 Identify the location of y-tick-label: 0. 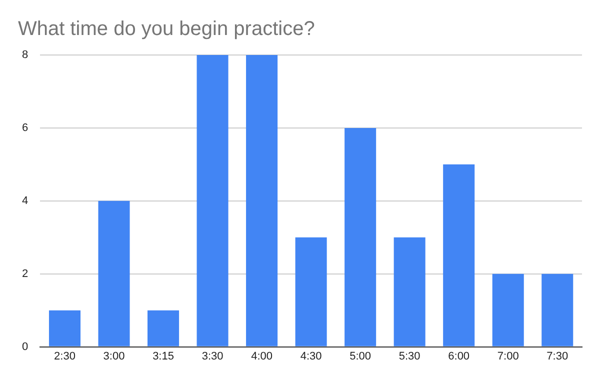
(25, 346).